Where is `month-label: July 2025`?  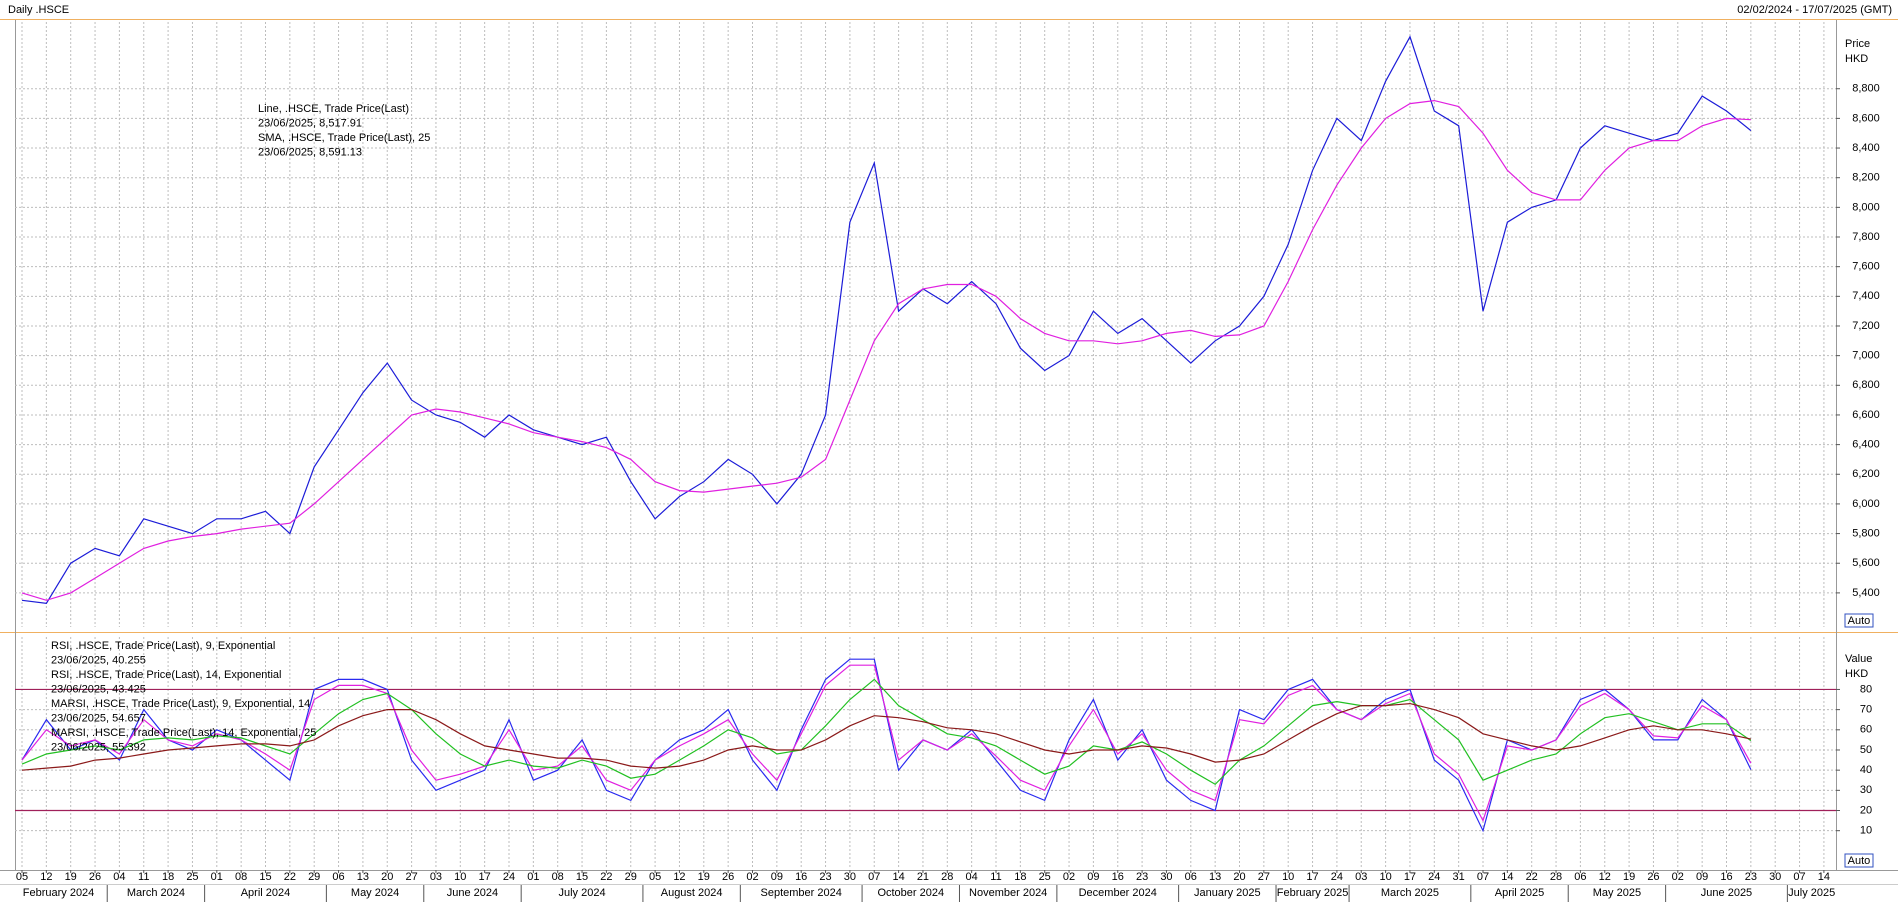
month-label: July 2025 is located at coordinates (1811, 893).